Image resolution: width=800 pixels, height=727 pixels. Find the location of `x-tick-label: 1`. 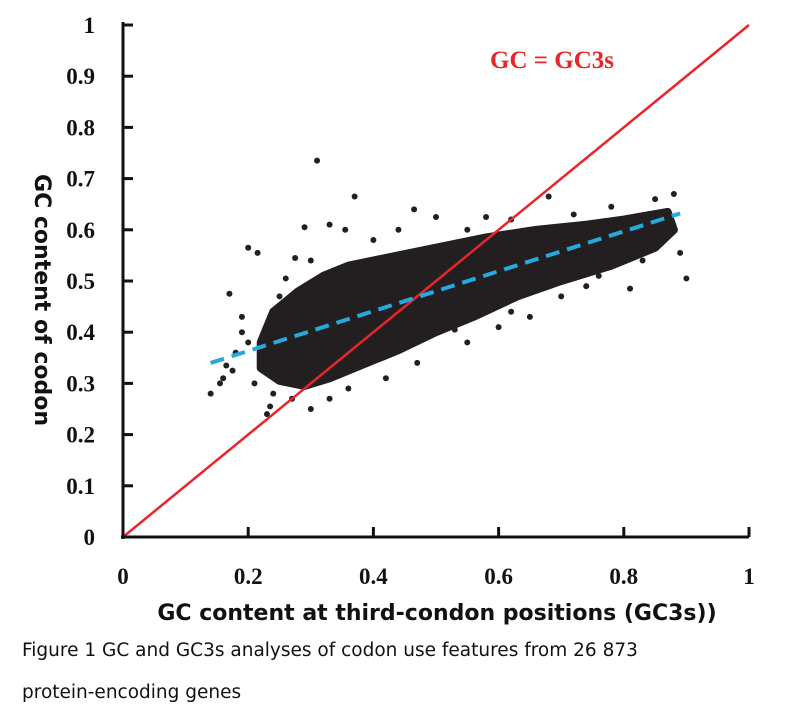

x-tick-label: 1 is located at coordinates (749, 576).